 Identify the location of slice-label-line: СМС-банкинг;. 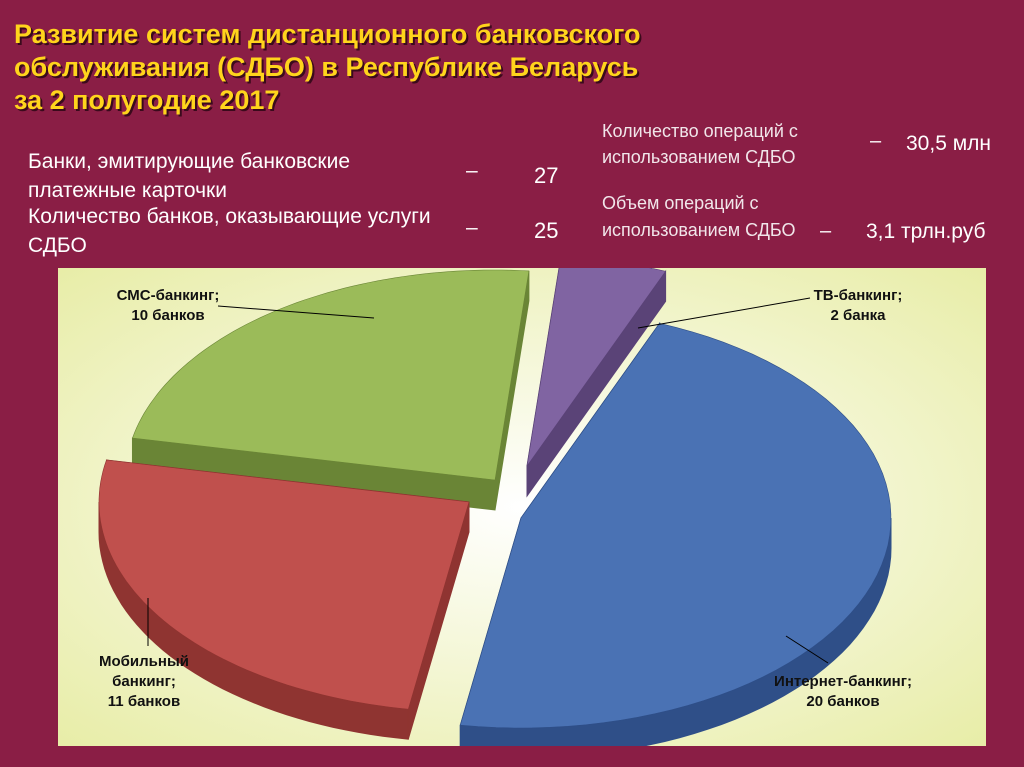
(168, 295).